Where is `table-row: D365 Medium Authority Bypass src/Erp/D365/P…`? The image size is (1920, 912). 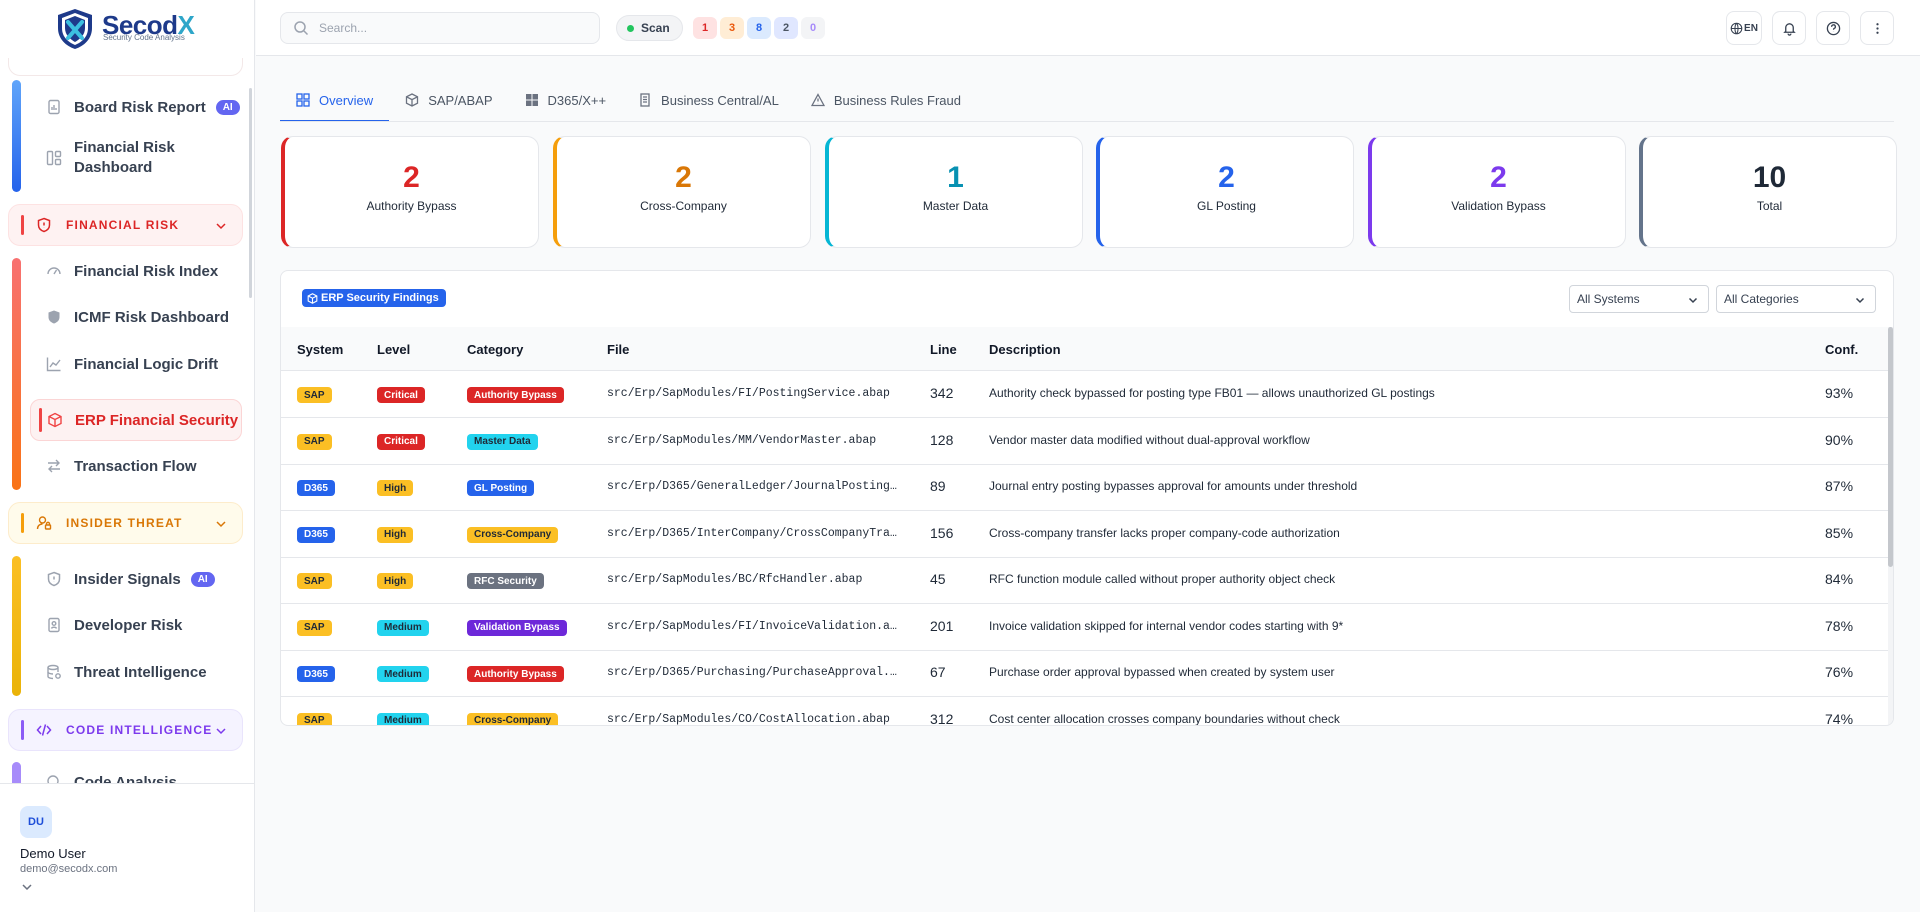 table-row: D365 Medium Authority Bypass src/Erp/D365/P… is located at coordinates (1087, 674).